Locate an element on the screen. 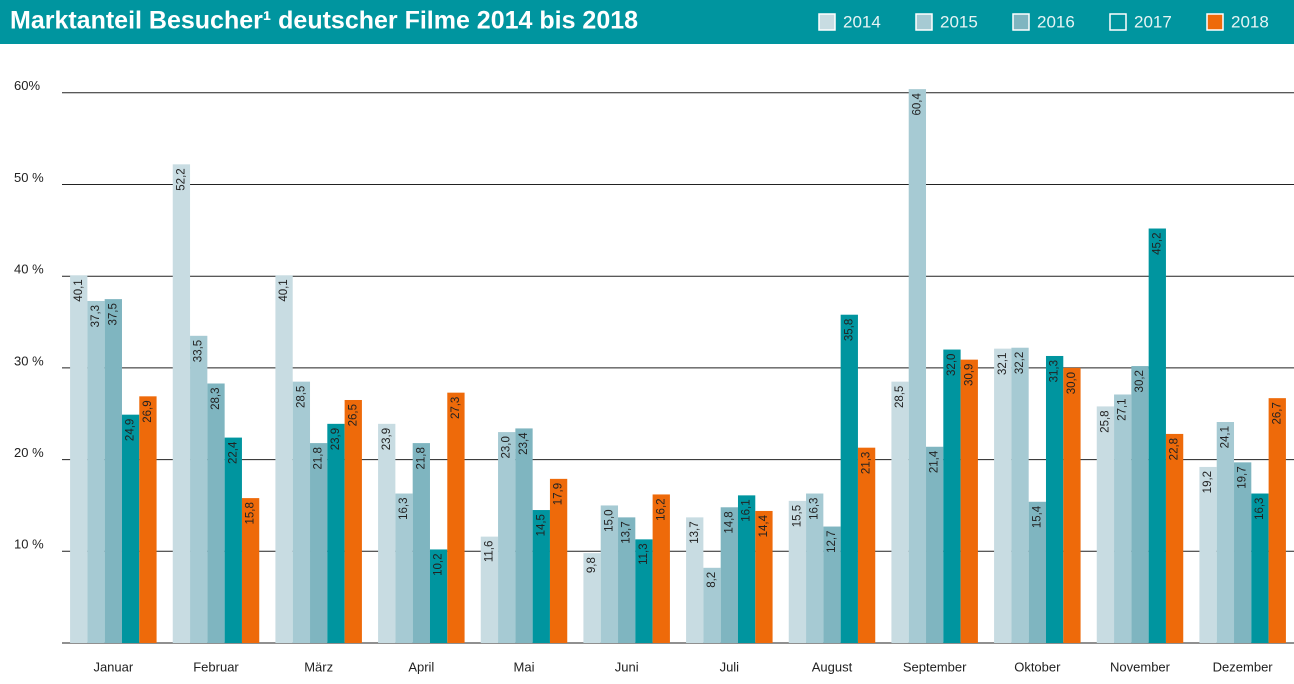  value-label: 33,5 is located at coordinates (199, 351).